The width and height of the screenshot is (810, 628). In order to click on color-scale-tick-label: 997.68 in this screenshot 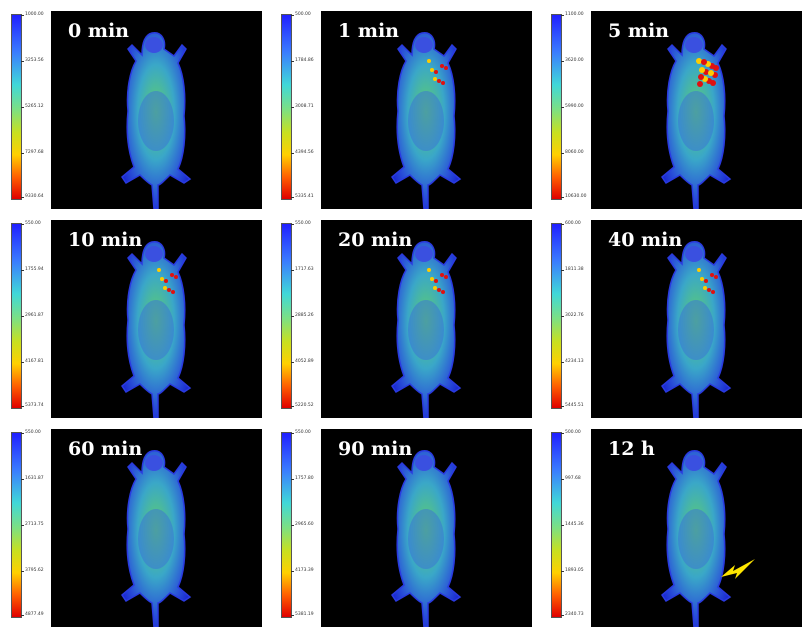, I will do `click(571, 478)`.